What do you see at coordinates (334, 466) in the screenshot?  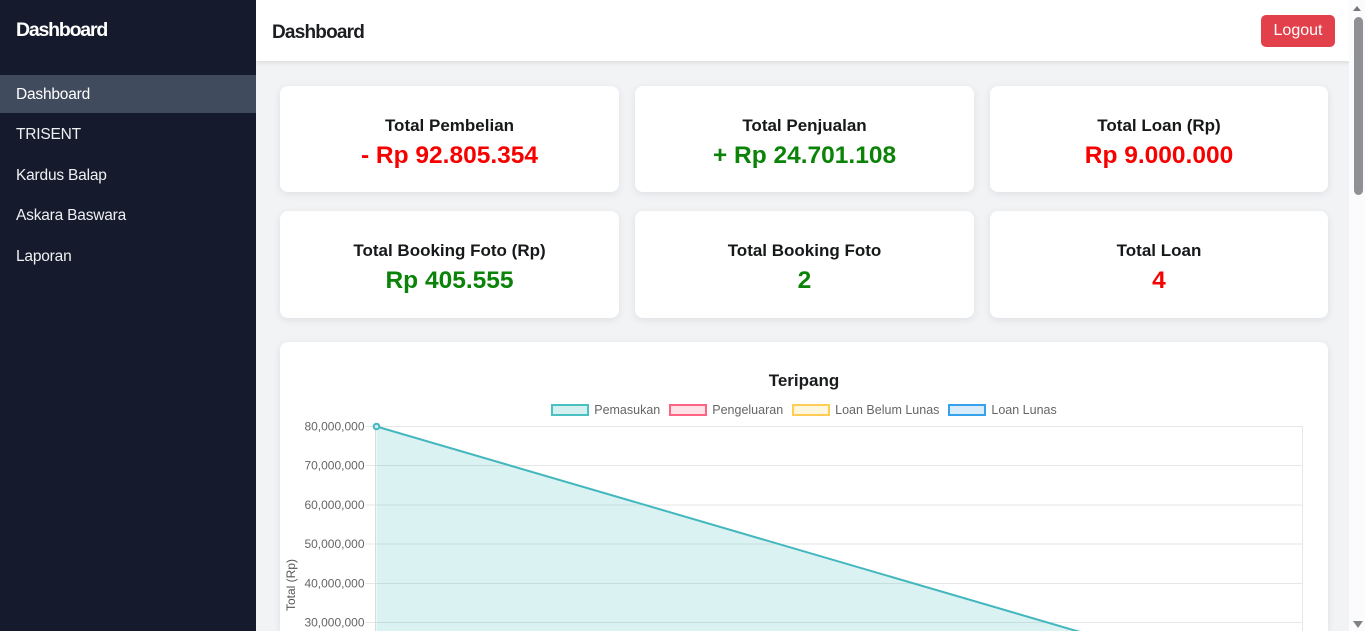 I see `svg-text: 70,000,000` at bounding box center [334, 466].